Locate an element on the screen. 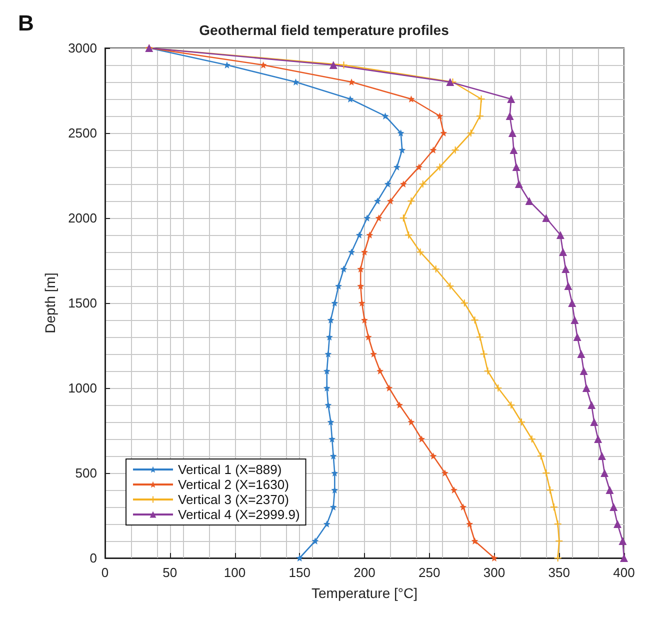 The width and height of the screenshot is (648, 621). x-tick-label: 400 is located at coordinates (624, 572).